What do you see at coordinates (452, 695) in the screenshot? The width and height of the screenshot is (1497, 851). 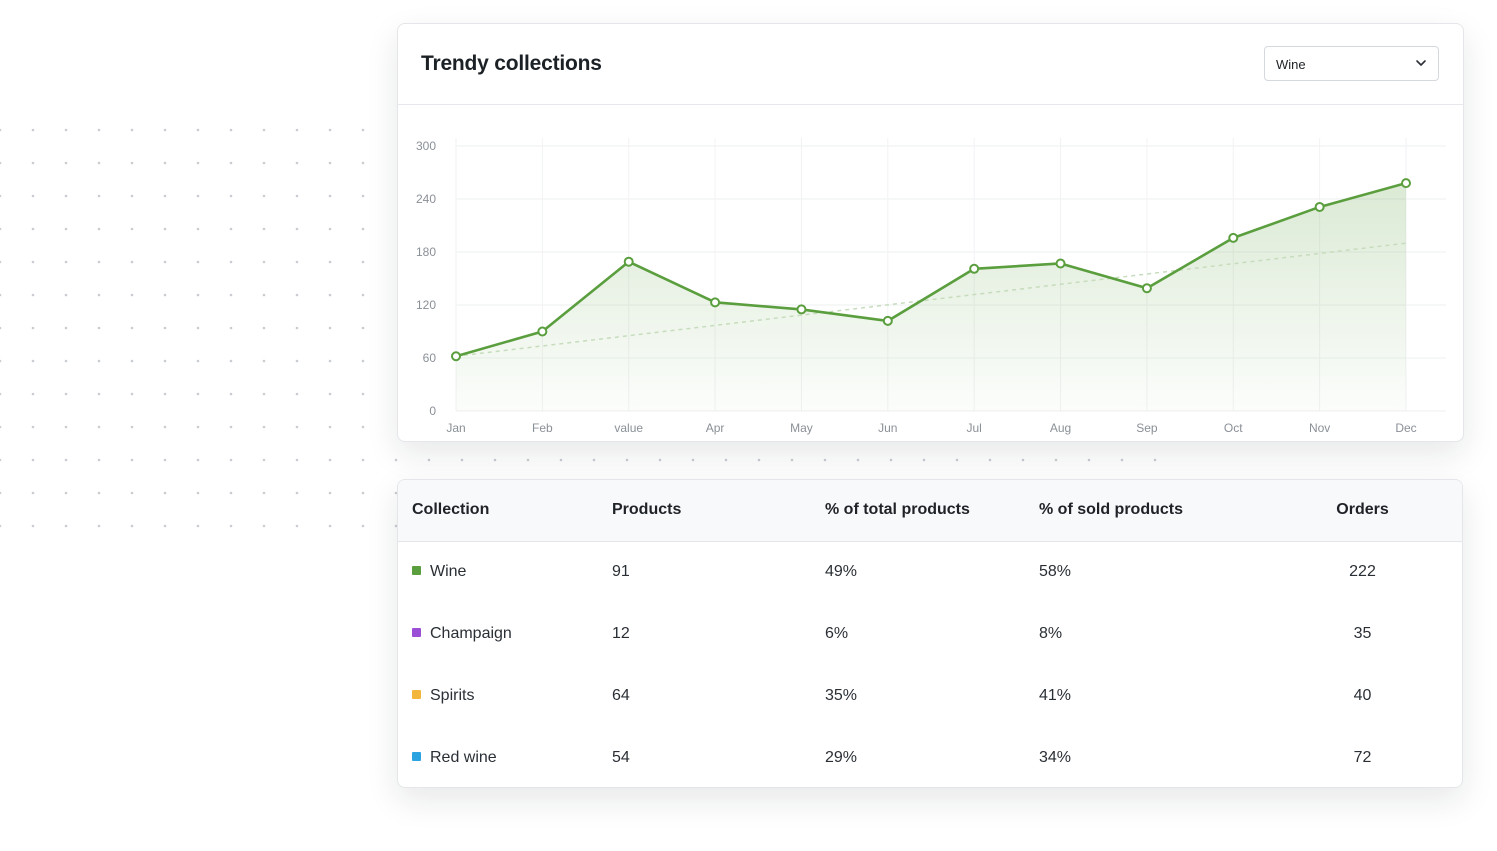 I see `collection-name: Spirits` at bounding box center [452, 695].